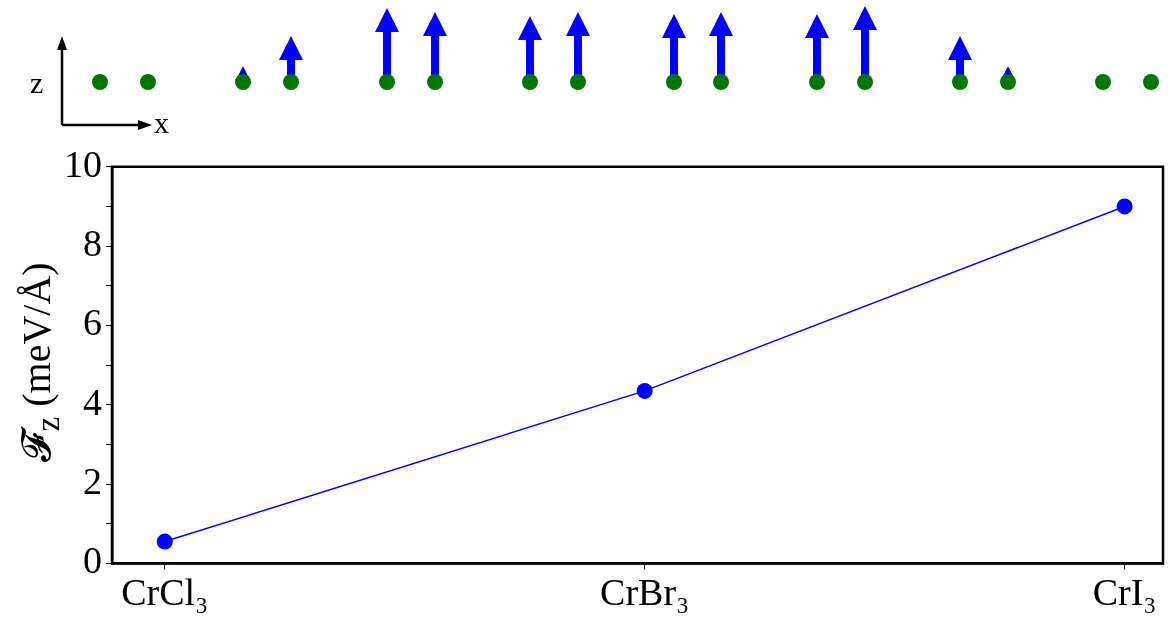  Describe the element at coordinates (92, 322) in the screenshot. I see `y-tick-label: 6` at that location.